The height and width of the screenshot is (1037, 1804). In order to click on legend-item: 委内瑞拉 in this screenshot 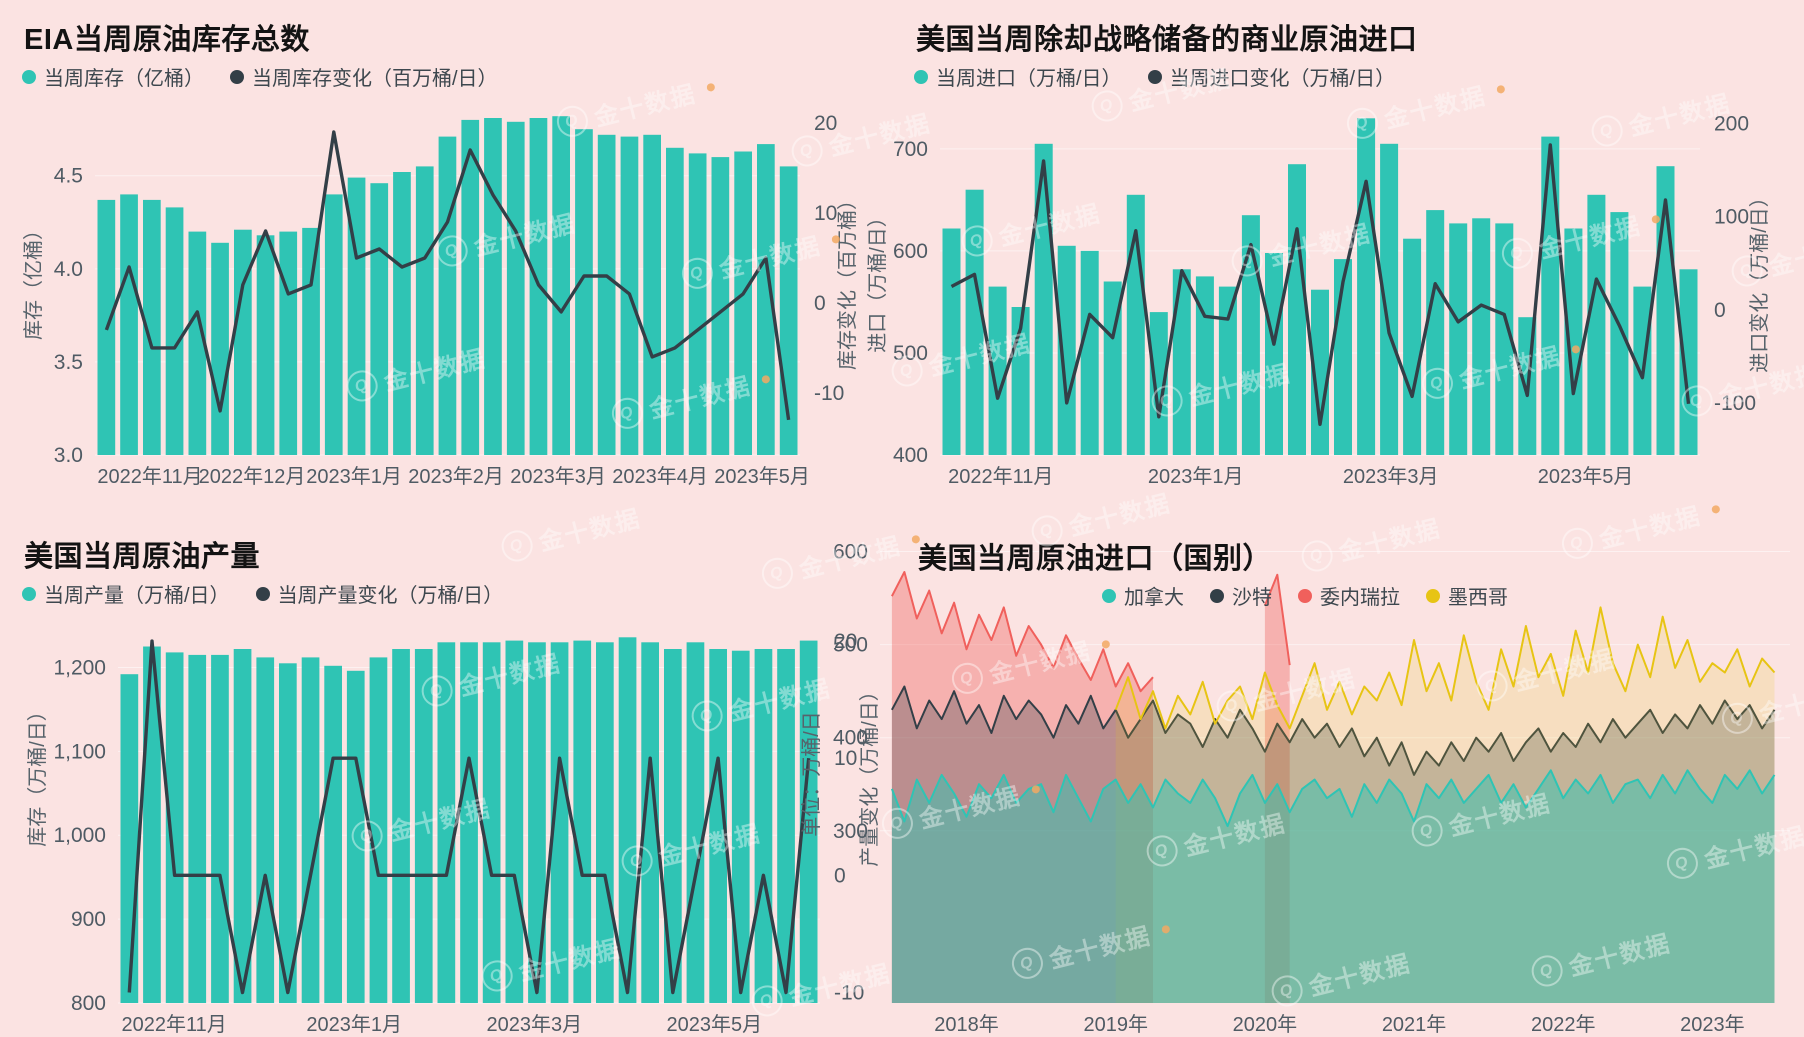, I will do `click(1349, 595)`.